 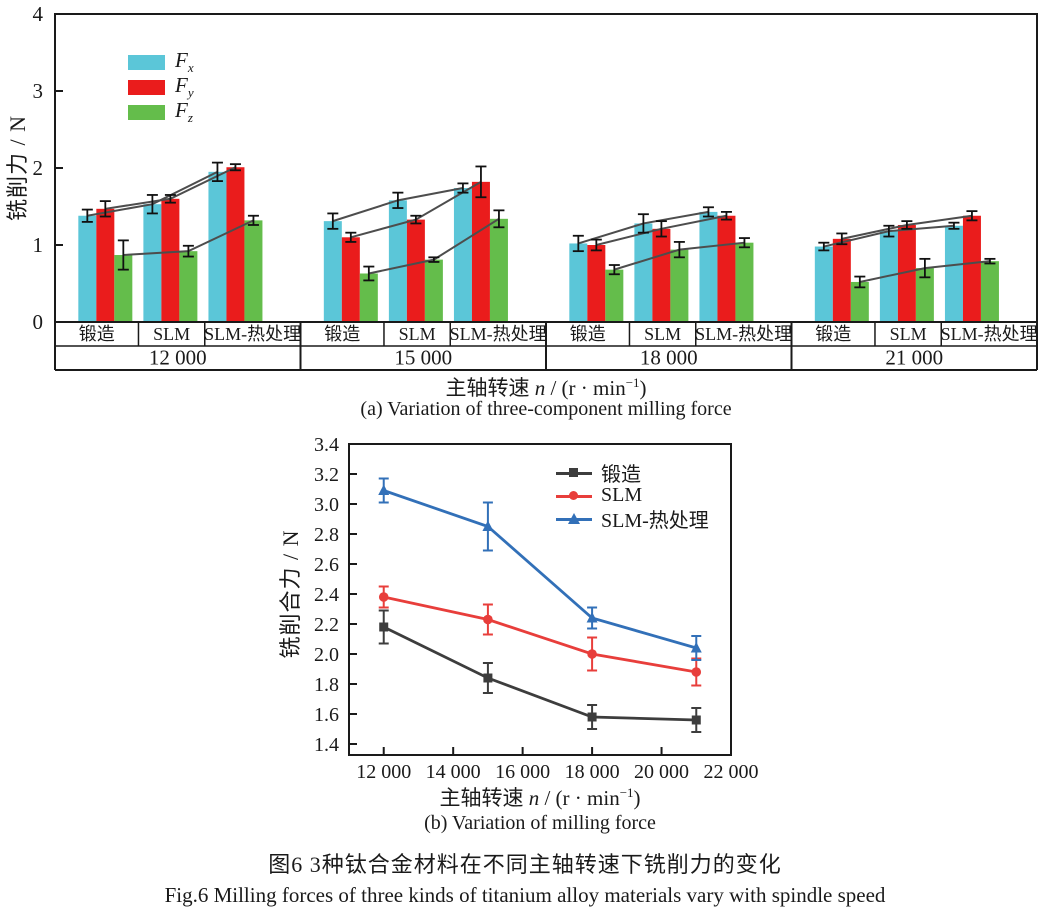 I want to click on triangle-marker-icon, so click(x=574, y=518).